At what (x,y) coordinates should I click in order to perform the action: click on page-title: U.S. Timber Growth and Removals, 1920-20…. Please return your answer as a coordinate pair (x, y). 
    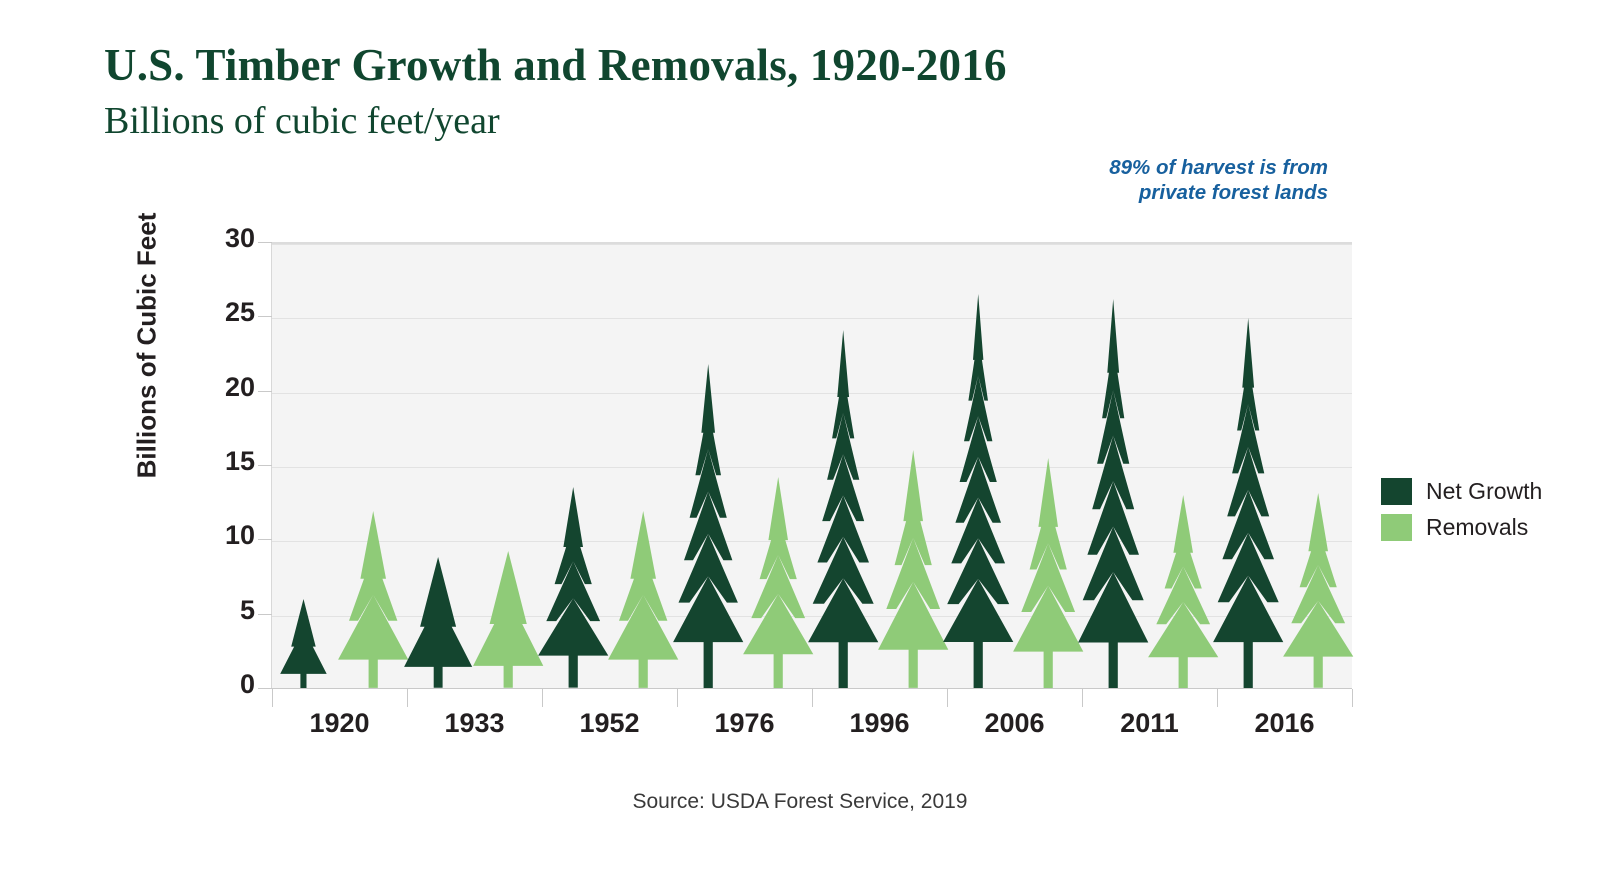
    Looking at the image, I should click on (555, 65).